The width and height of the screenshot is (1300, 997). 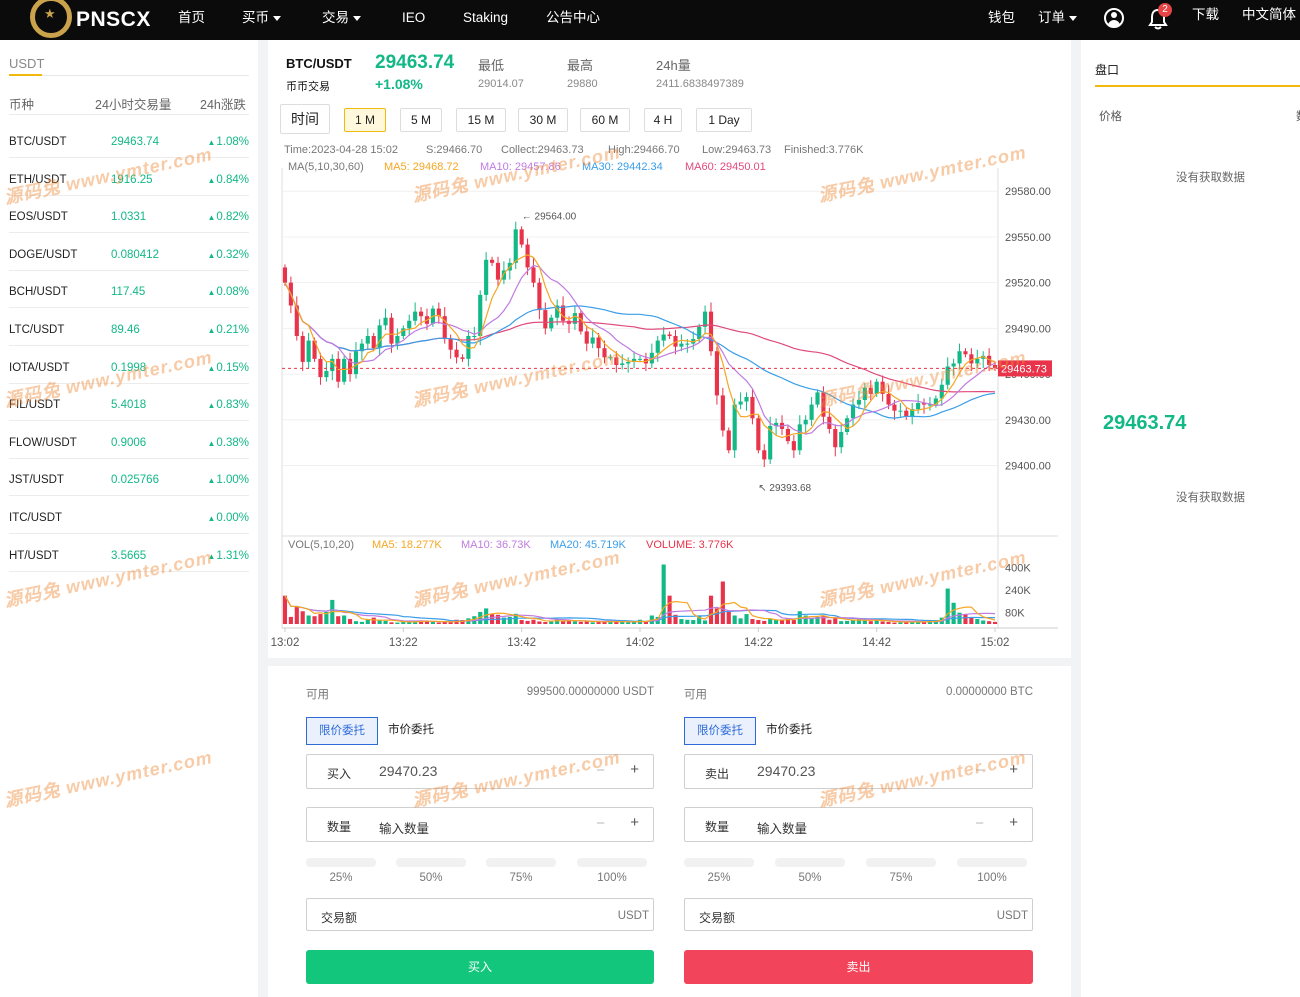 What do you see at coordinates (191, 17) in the screenshot?
I see `nav-home: 首页` at bounding box center [191, 17].